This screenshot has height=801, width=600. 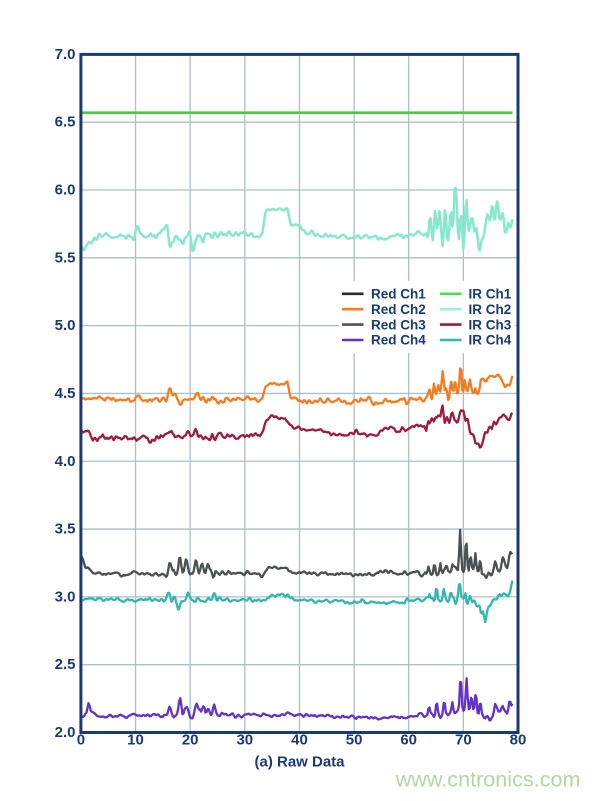 What do you see at coordinates (65, 257) in the screenshot?
I see `svg-text: 5.5` at bounding box center [65, 257].